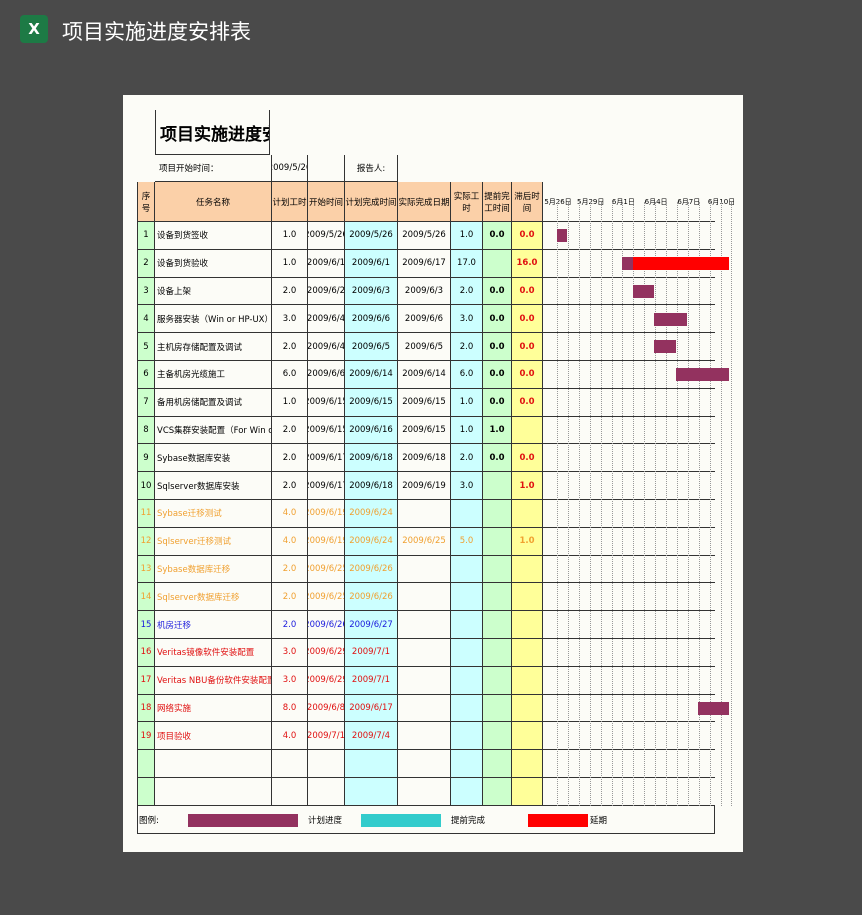  I want to click on cell: 2, so click(146, 263).